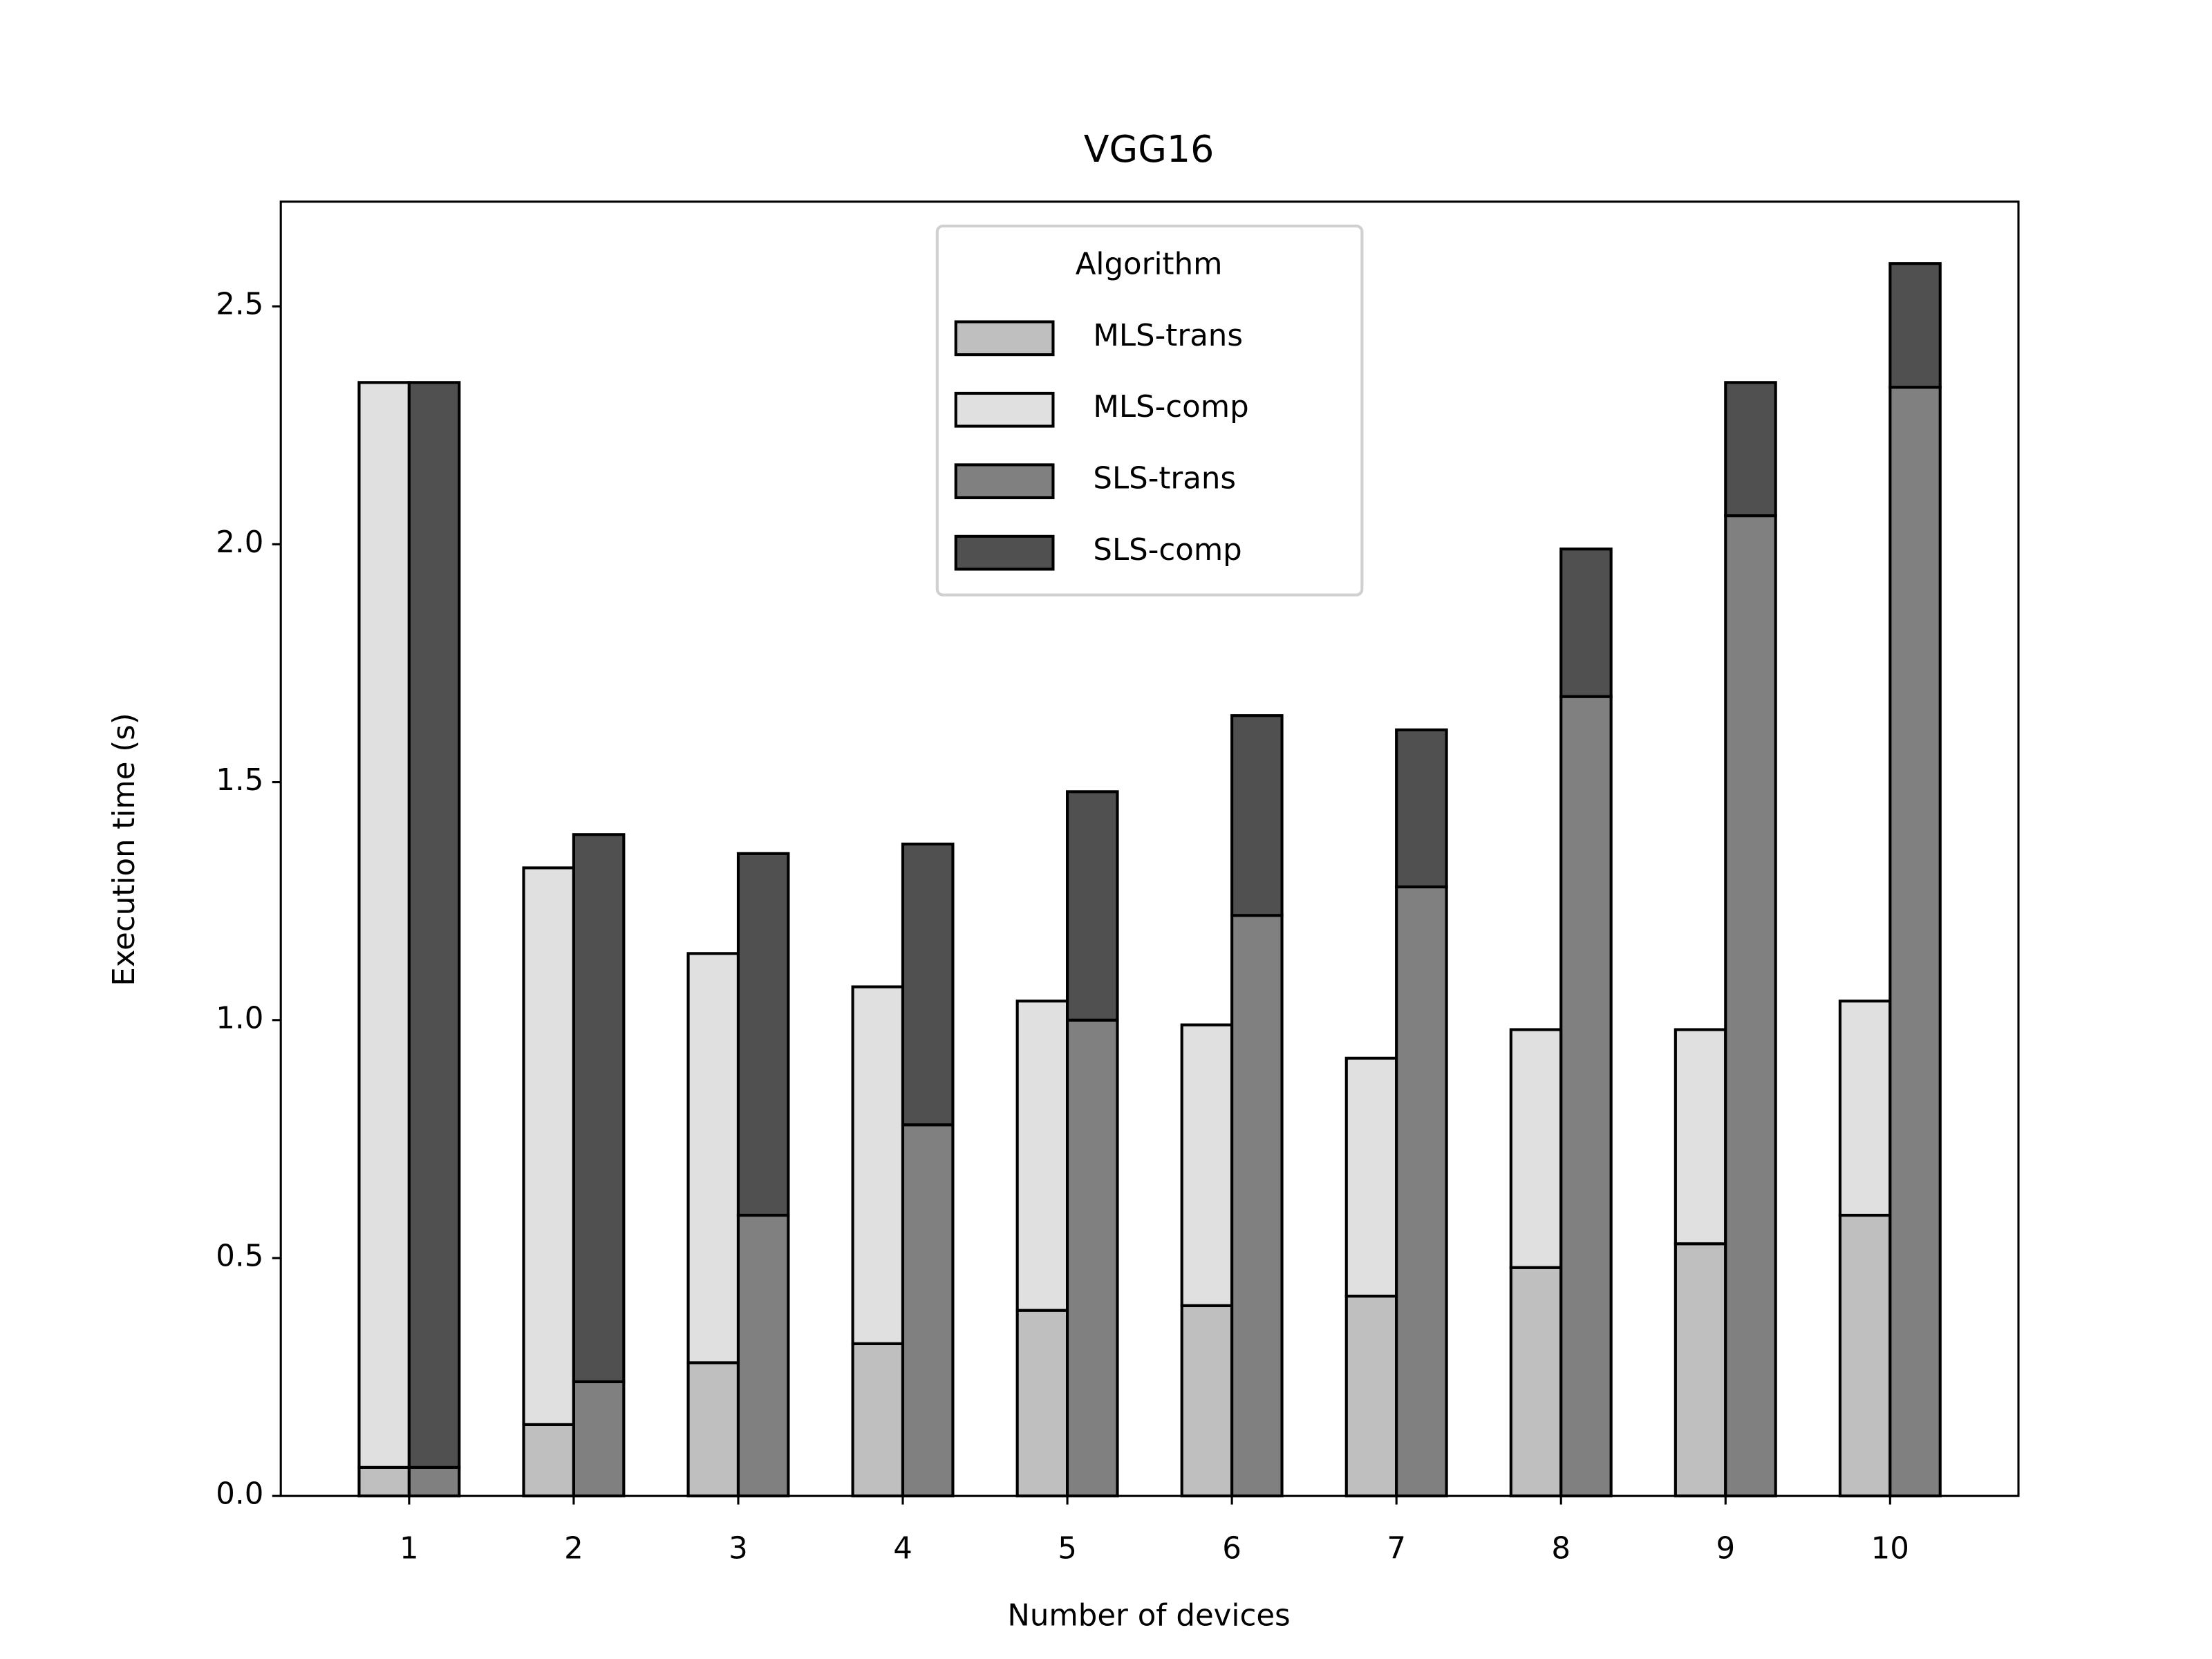 This screenshot has height=1659, width=2212. Describe the element at coordinates (574, 1549) in the screenshot. I see `x-tick-label: 2` at that location.